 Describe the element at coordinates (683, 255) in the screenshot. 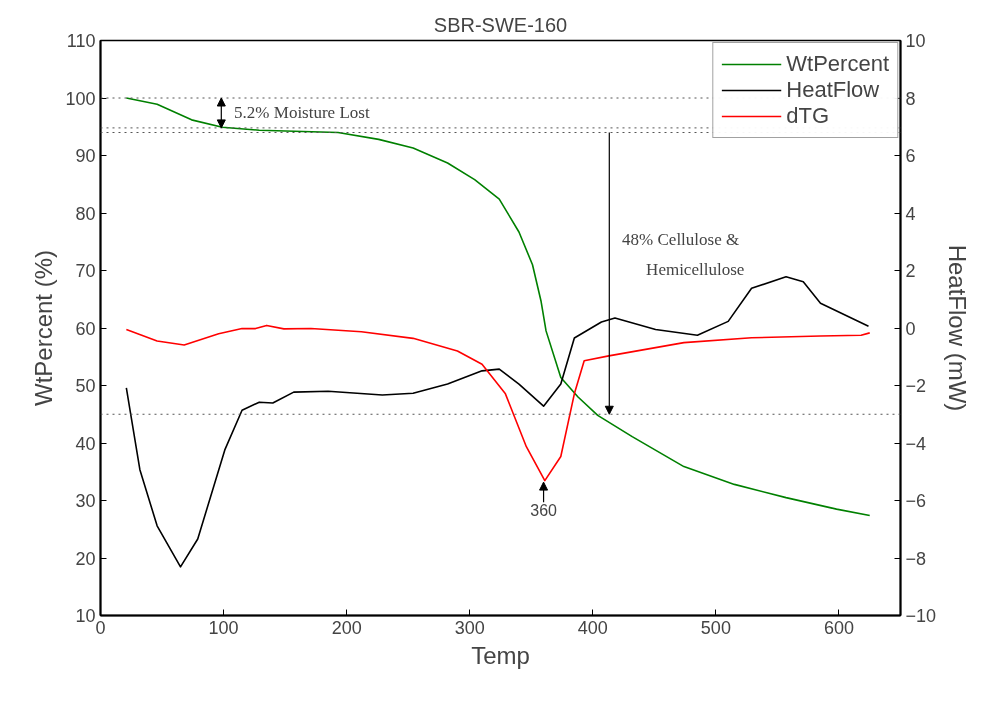

I see `annotation: 48% Cellulose & Hemicellulose` at that location.